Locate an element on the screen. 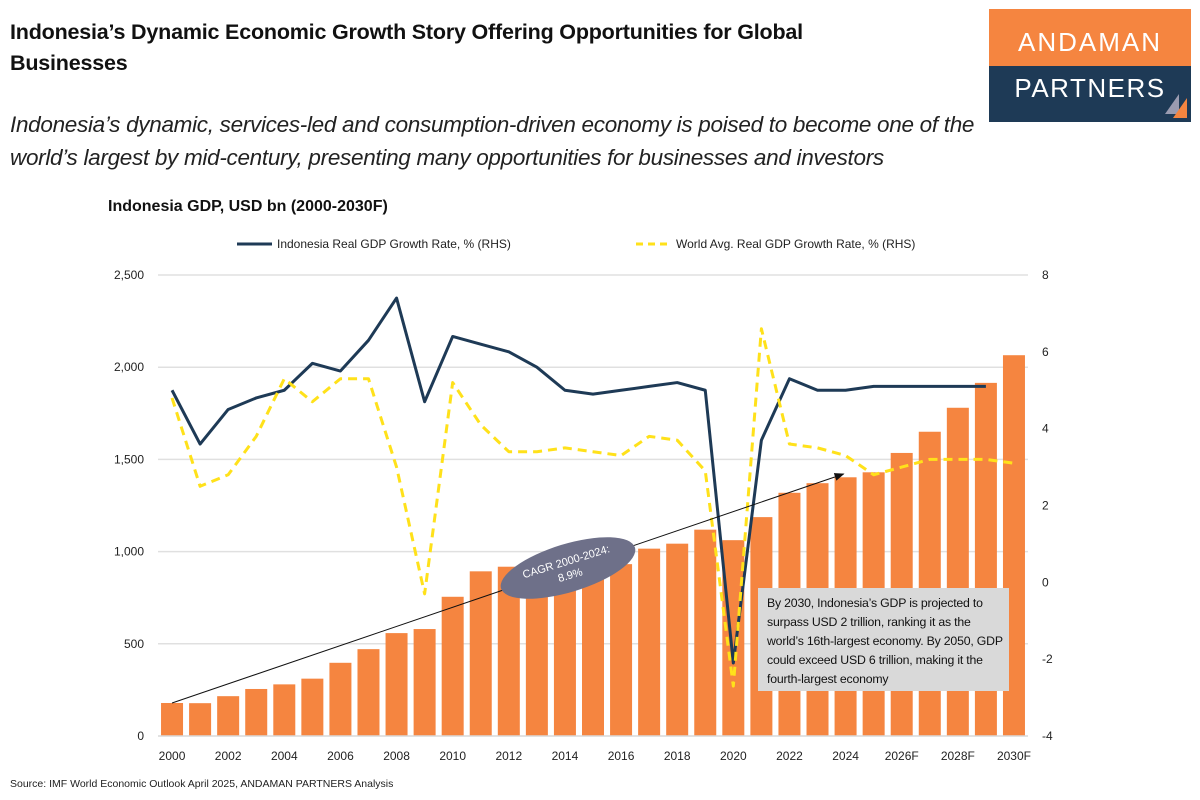 The width and height of the screenshot is (1200, 800). y-left-tick-label: 0 is located at coordinates (140, 736).